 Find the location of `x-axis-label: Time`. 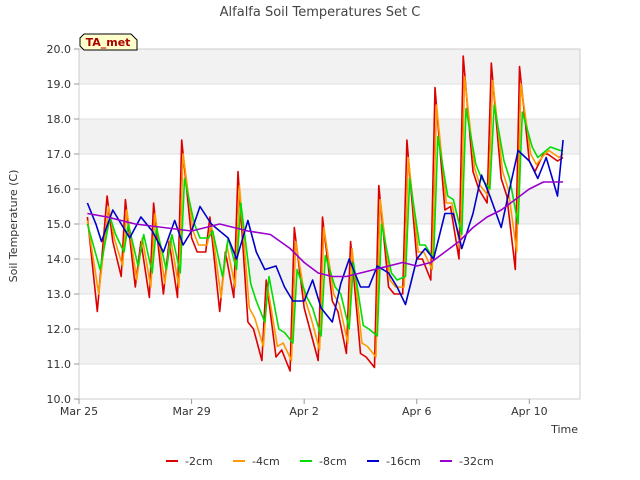

x-axis-label: Time is located at coordinates (564, 429).